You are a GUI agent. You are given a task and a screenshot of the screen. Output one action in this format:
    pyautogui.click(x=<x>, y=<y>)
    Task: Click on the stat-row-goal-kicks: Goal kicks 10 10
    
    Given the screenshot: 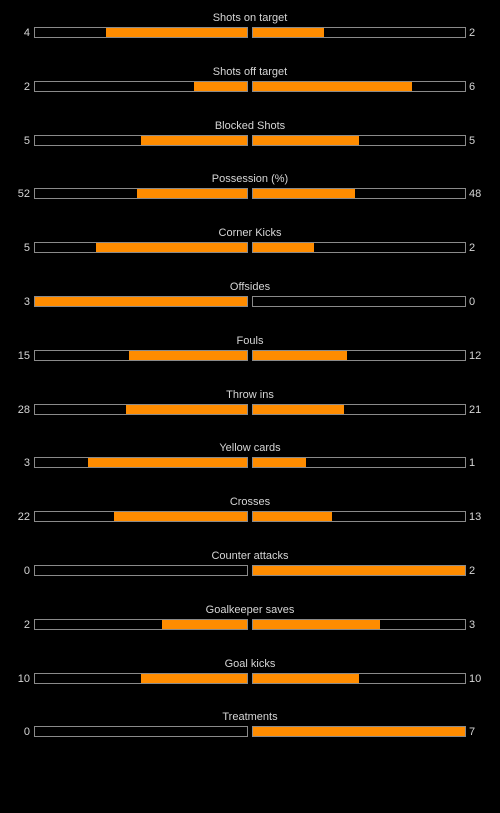 What is the action you would take?
    pyautogui.click(x=250, y=684)
    